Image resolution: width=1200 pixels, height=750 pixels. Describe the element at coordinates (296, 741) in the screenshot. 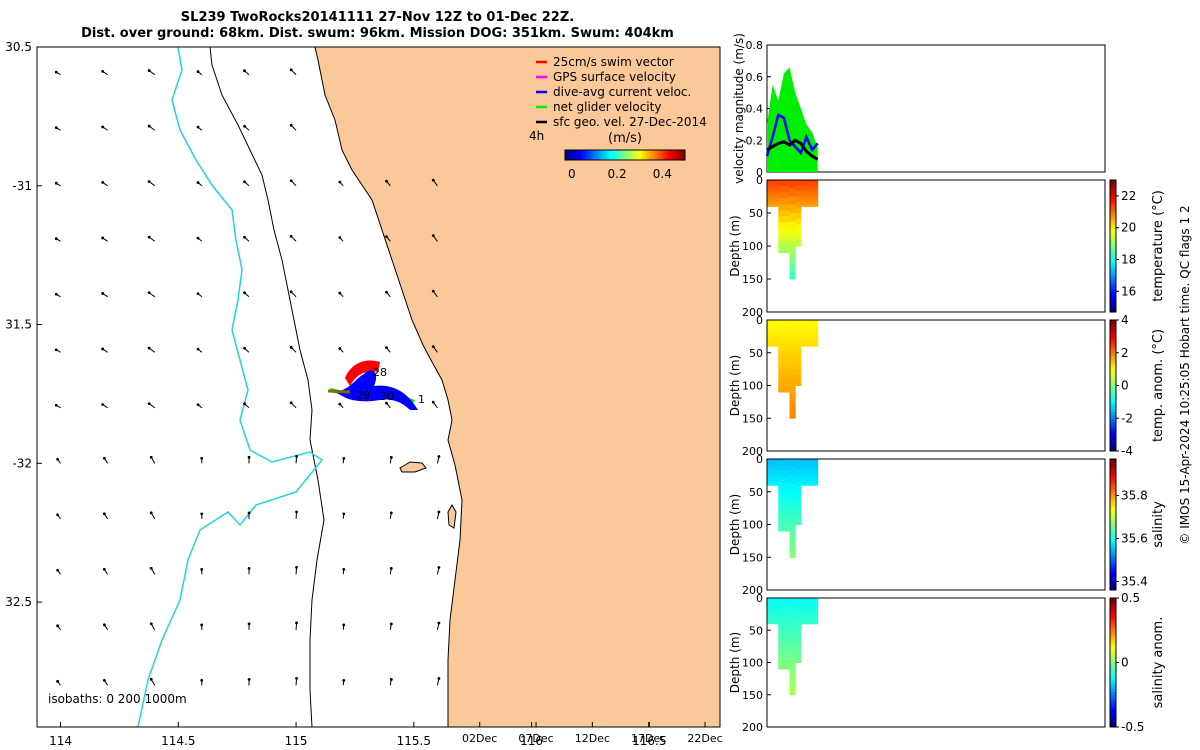

I see `map-x-tick-label: 115` at that location.